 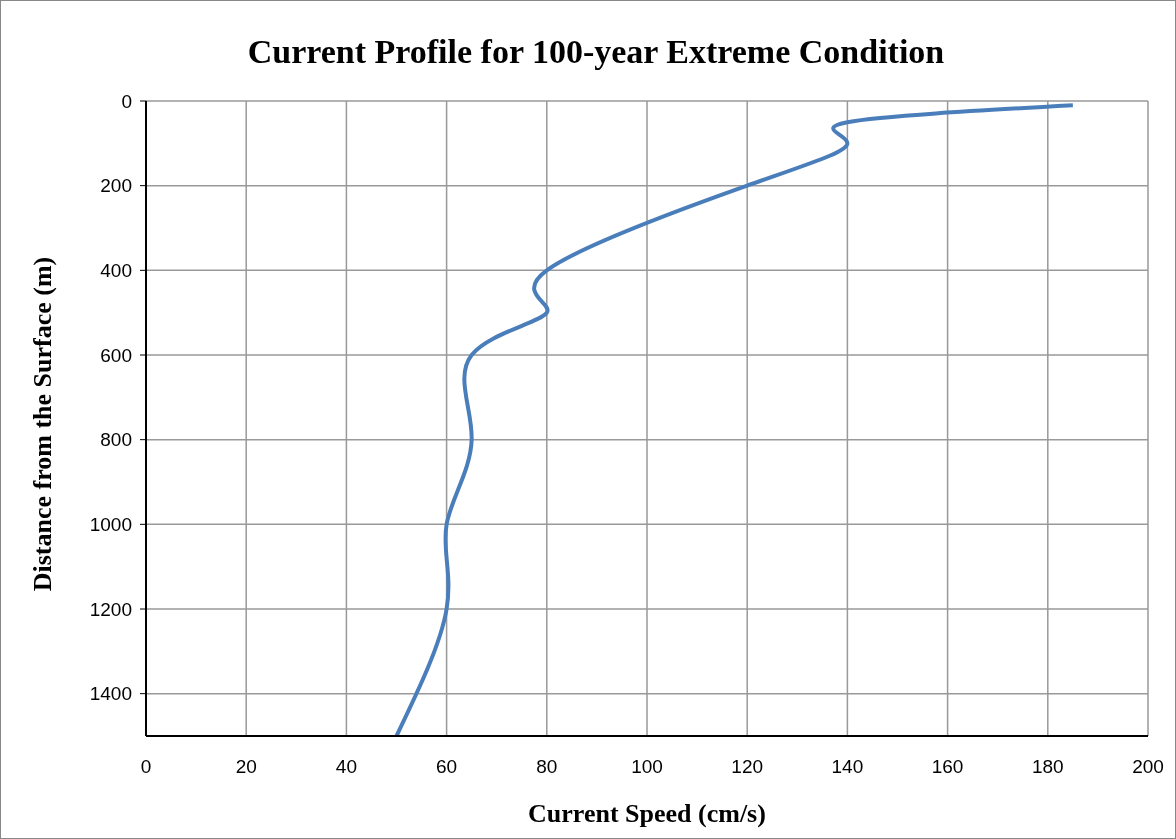 I want to click on x-tick-label: 0, so click(x=146, y=767).